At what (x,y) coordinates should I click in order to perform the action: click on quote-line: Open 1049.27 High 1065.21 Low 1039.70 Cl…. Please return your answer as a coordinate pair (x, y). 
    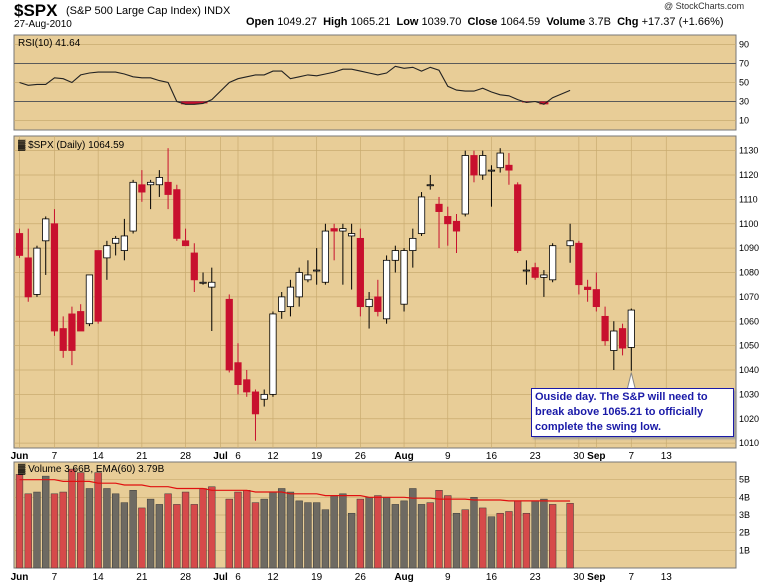
    Looking at the image, I should click on (485, 22).